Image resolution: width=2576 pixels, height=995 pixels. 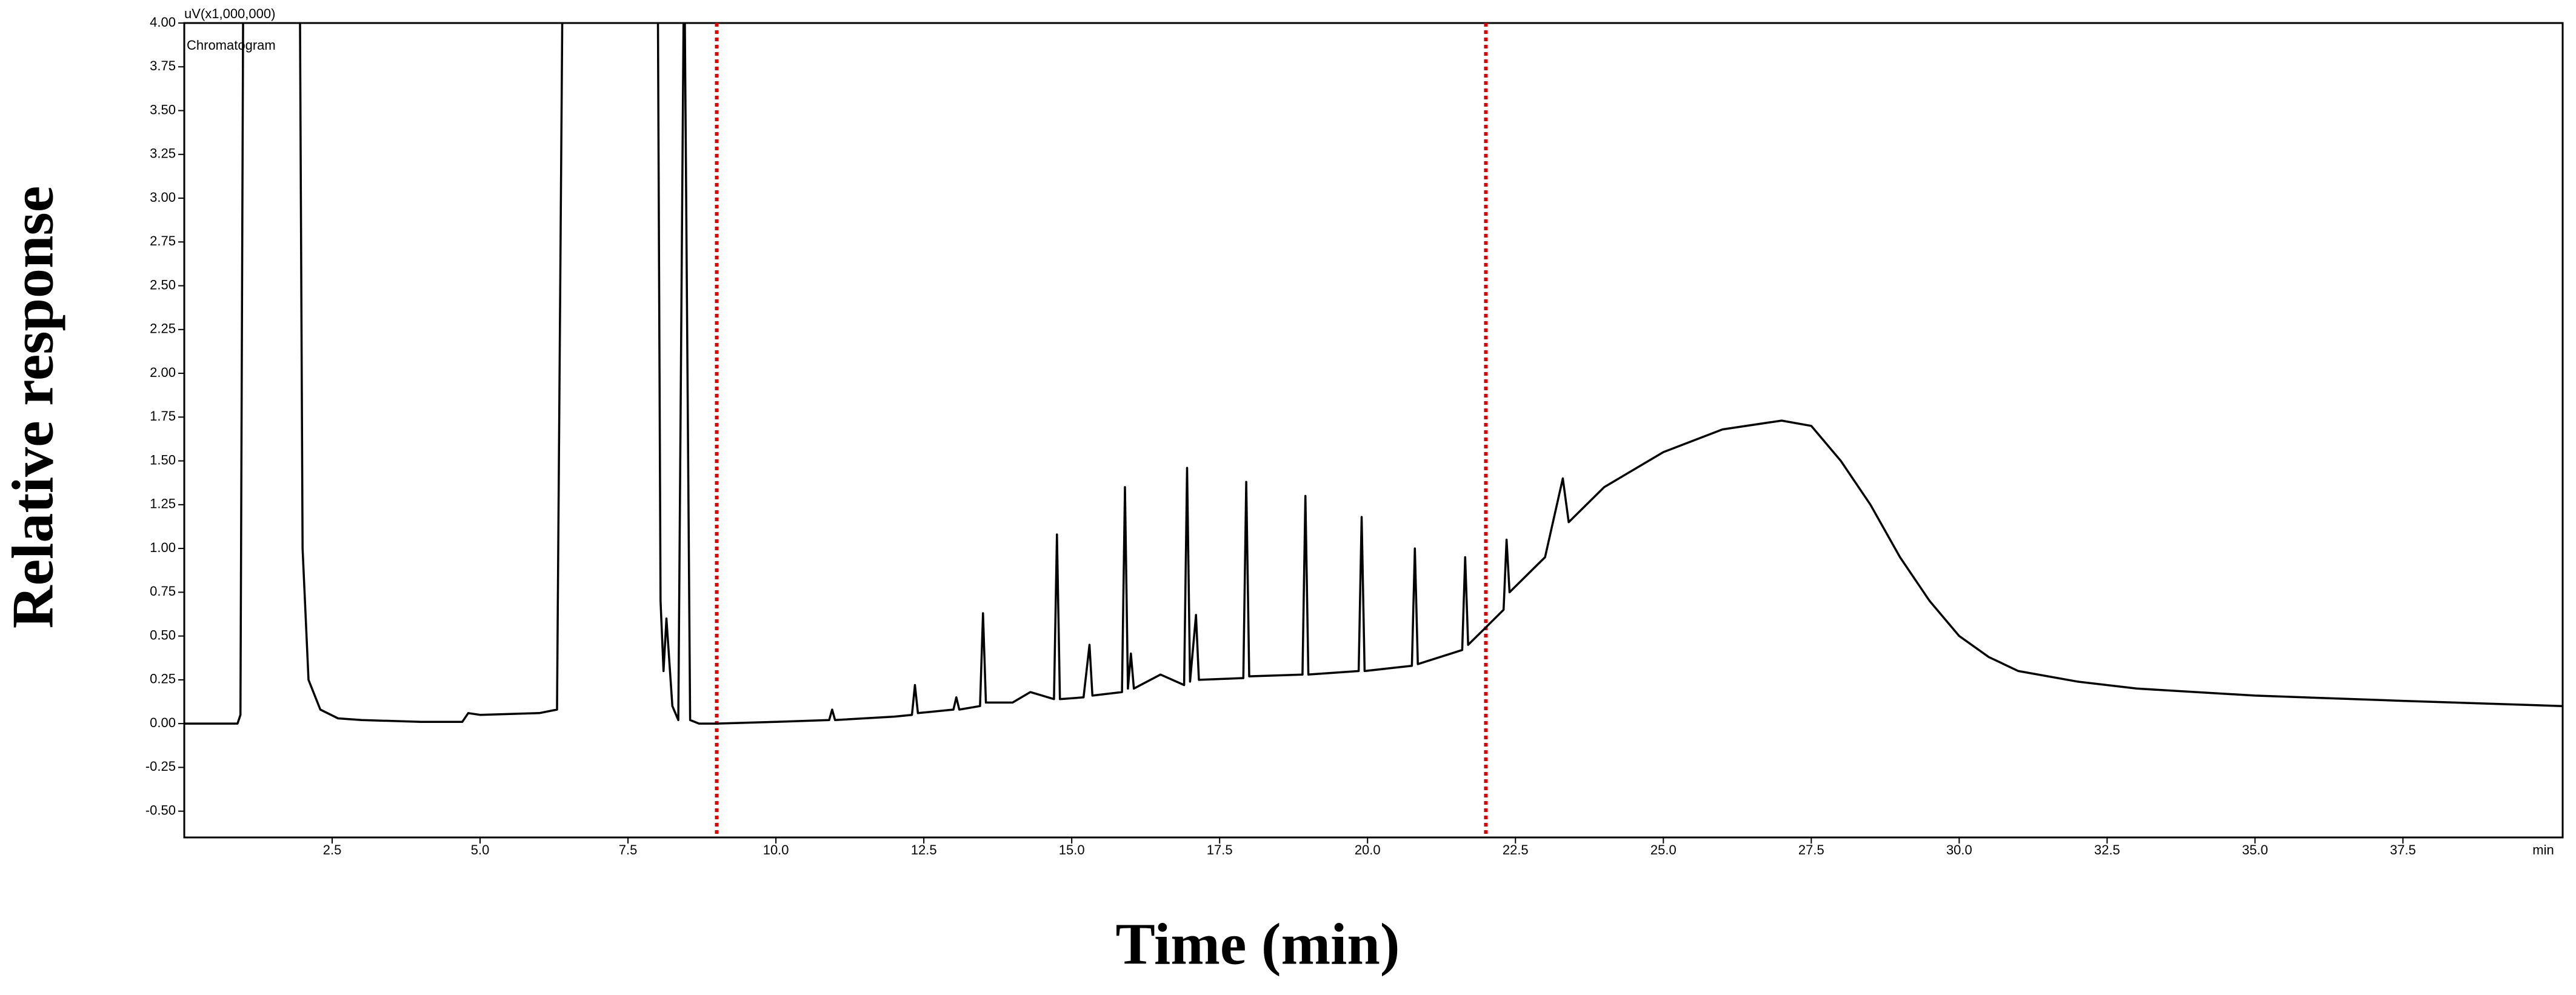 I want to click on y-tick-label: 2.75, so click(x=163, y=240).